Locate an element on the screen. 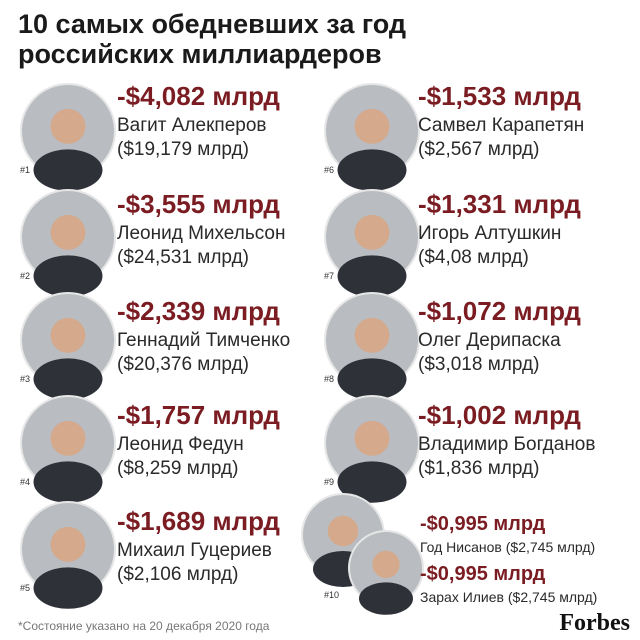 The image size is (640, 640). wealth-change: -$1,072 млрд is located at coordinates (499, 311).